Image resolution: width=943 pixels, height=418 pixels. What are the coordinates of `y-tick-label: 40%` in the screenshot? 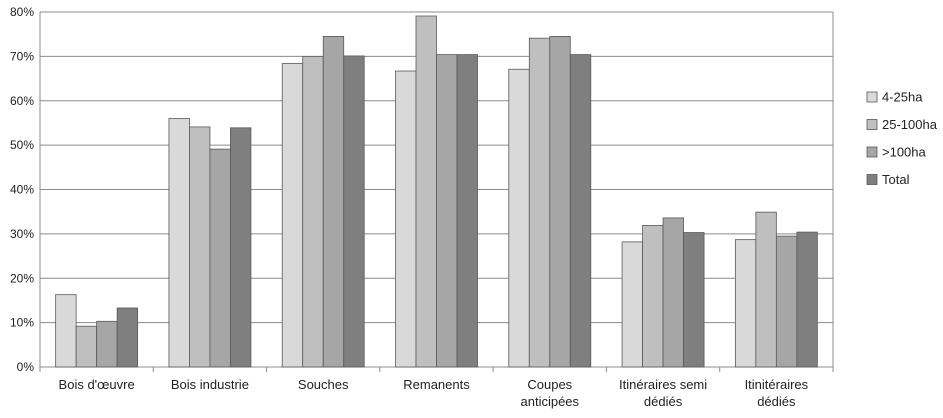 It's located at (22, 190).